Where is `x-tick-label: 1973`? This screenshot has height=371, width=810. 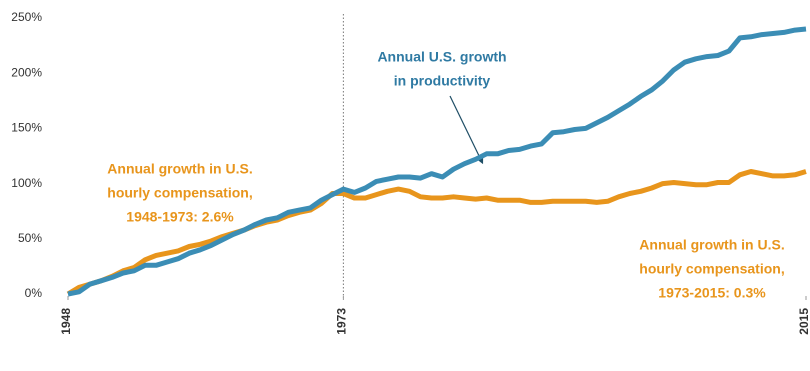 x-tick-label: 1973 is located at coordinates (342, 321).